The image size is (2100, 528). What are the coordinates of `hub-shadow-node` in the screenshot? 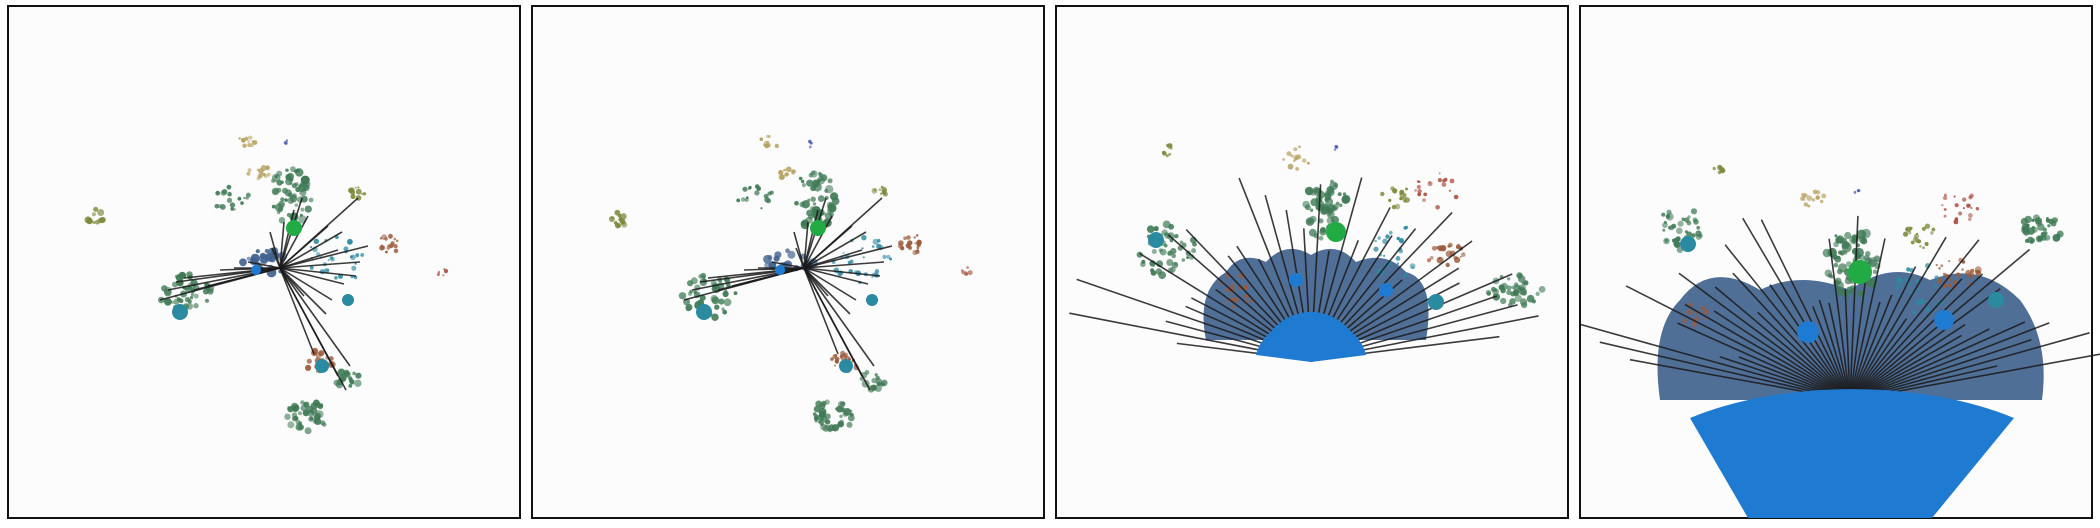 It's located at (243, 262).